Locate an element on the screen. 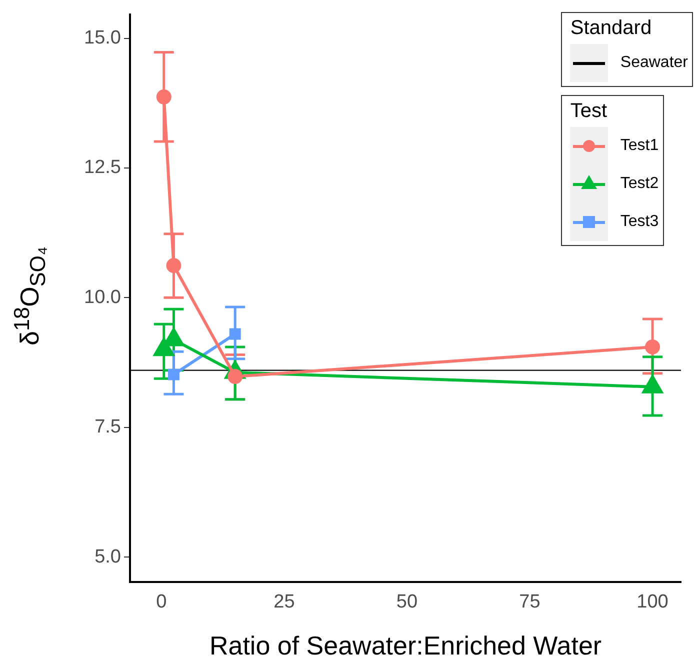 The width and height of the screenshot is (694, 667). x-tick-label: 50 is located at coordinates (407, 602).